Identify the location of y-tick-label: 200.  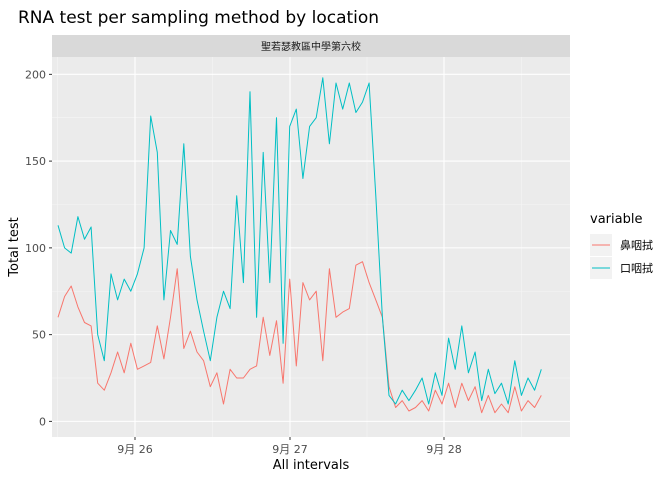
(35, 74).